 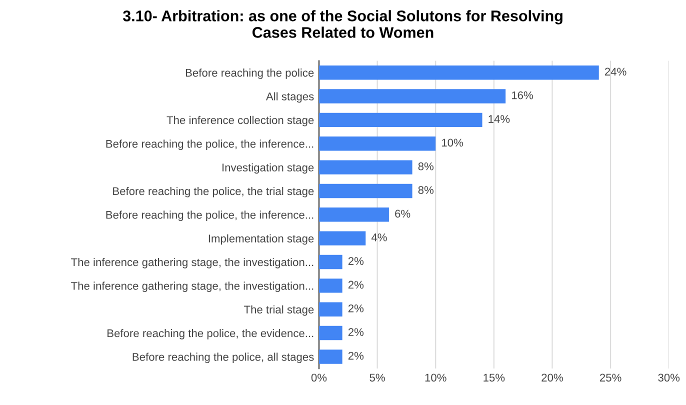 What do you see at coordinates (379, 237) in the screenshot?
I see `data-label: 4%` at bounding box center [379, 237].